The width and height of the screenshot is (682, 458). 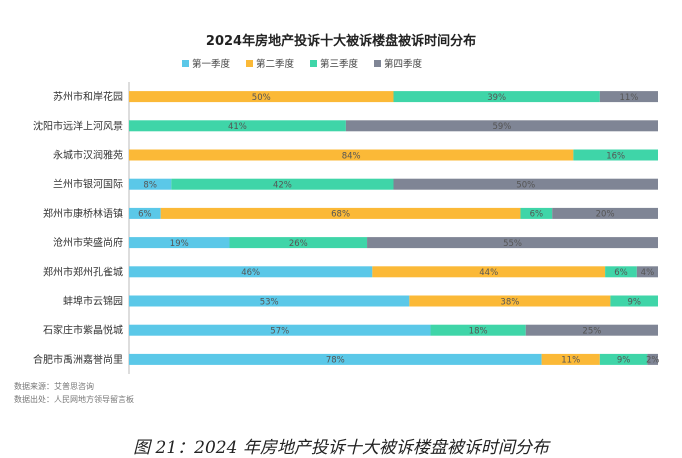 I want to click on notes: 数据来源：艾普思咨询 数据出处：人民网地方领导留言板, so click(x=74, y=393).